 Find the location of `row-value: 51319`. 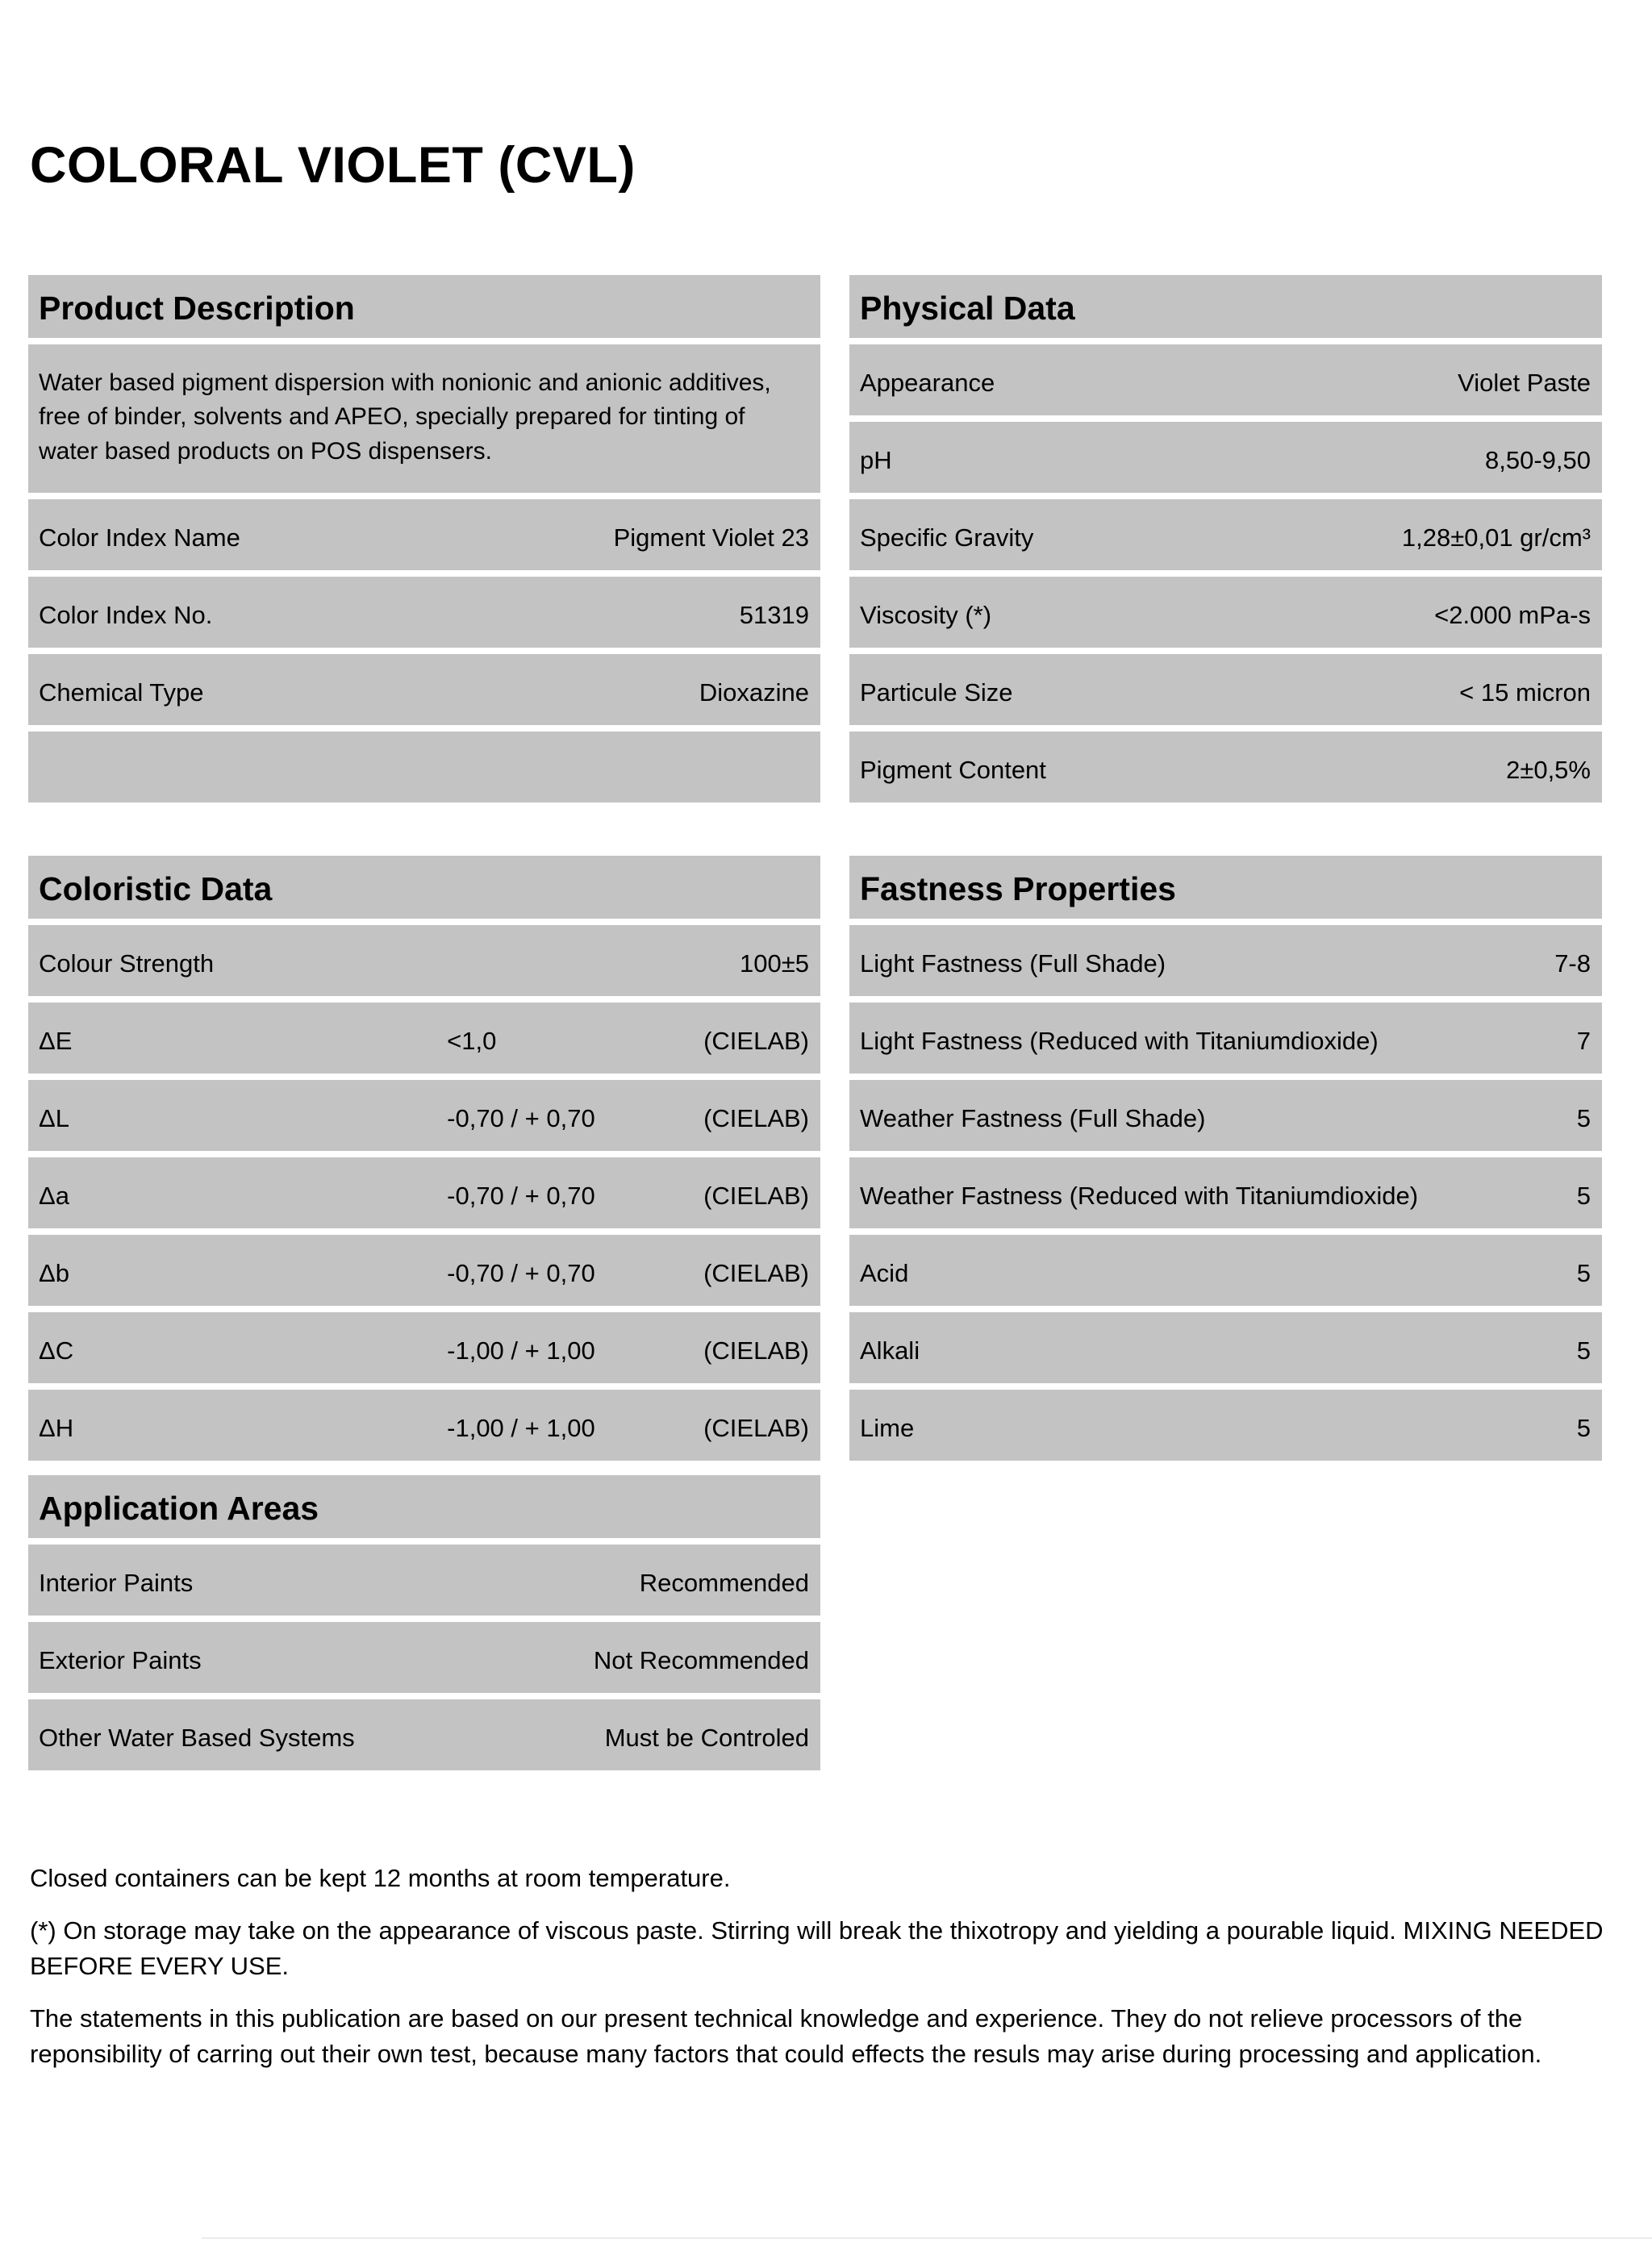

row-value: 51319 is located at coordinates (774, 614).